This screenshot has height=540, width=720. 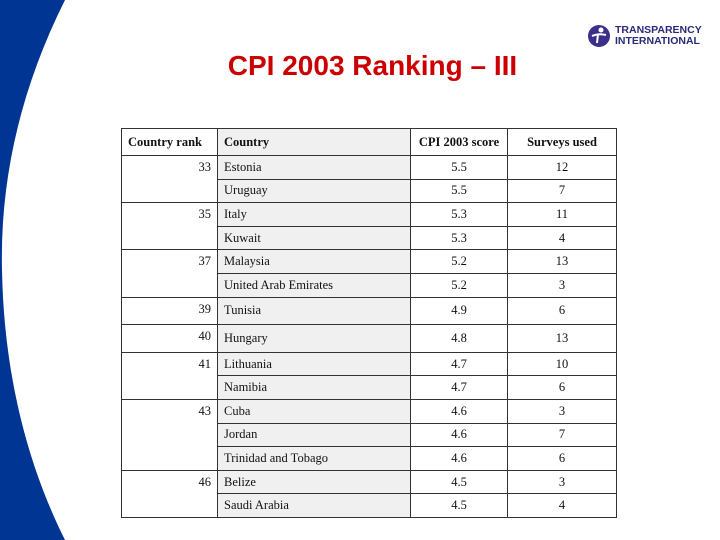 I want to click on table-row: 40 Hungary 4.8 13, so click(x=369, y=338).